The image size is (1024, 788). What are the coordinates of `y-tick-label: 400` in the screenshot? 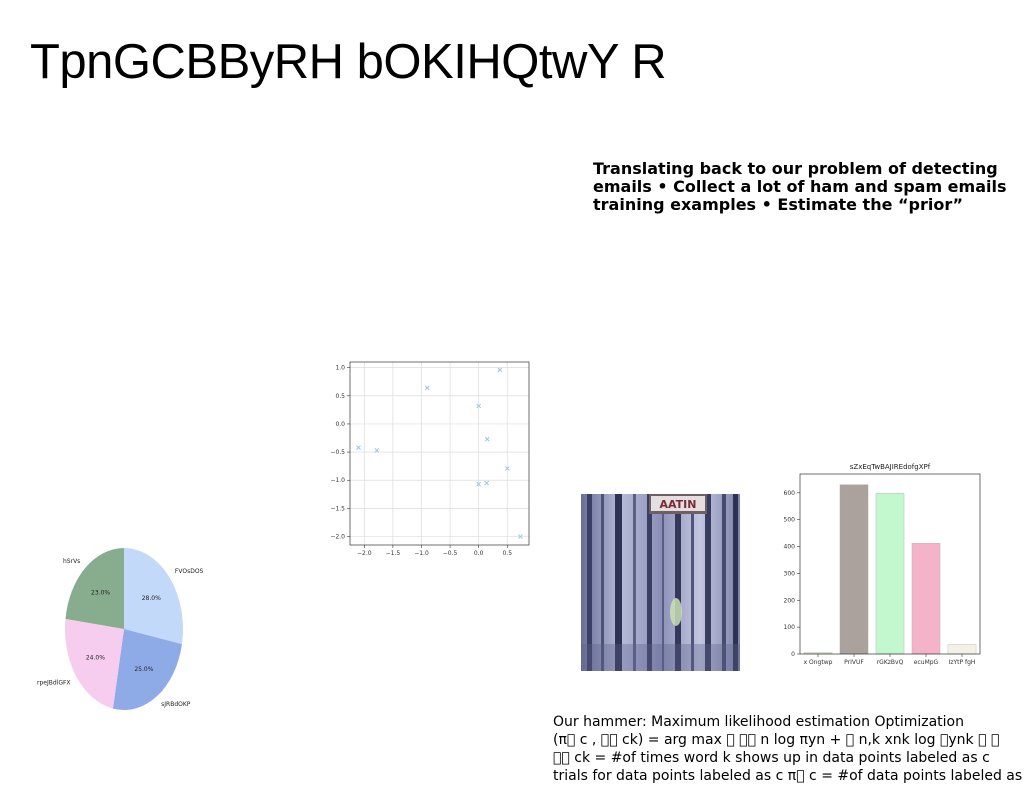 It's located at (790, 547).